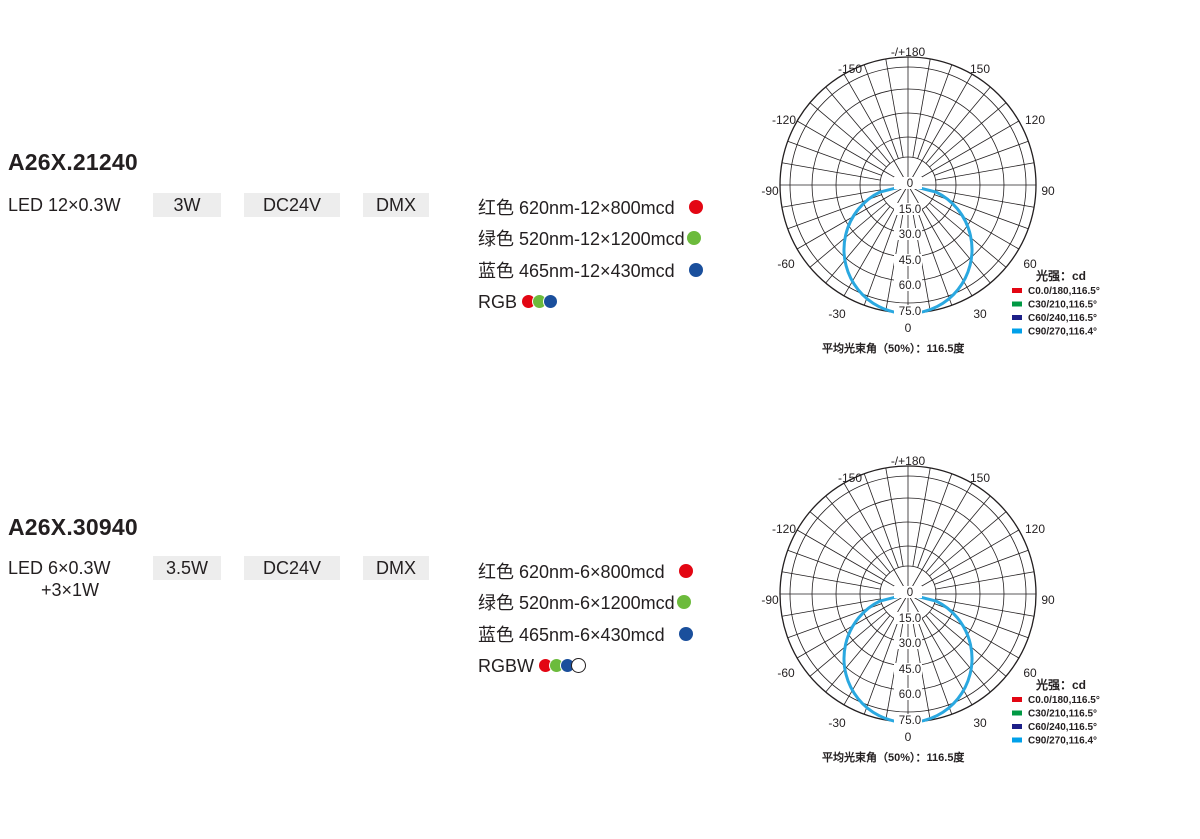  I want to click on angle-label: 90, so click(1048, 191).